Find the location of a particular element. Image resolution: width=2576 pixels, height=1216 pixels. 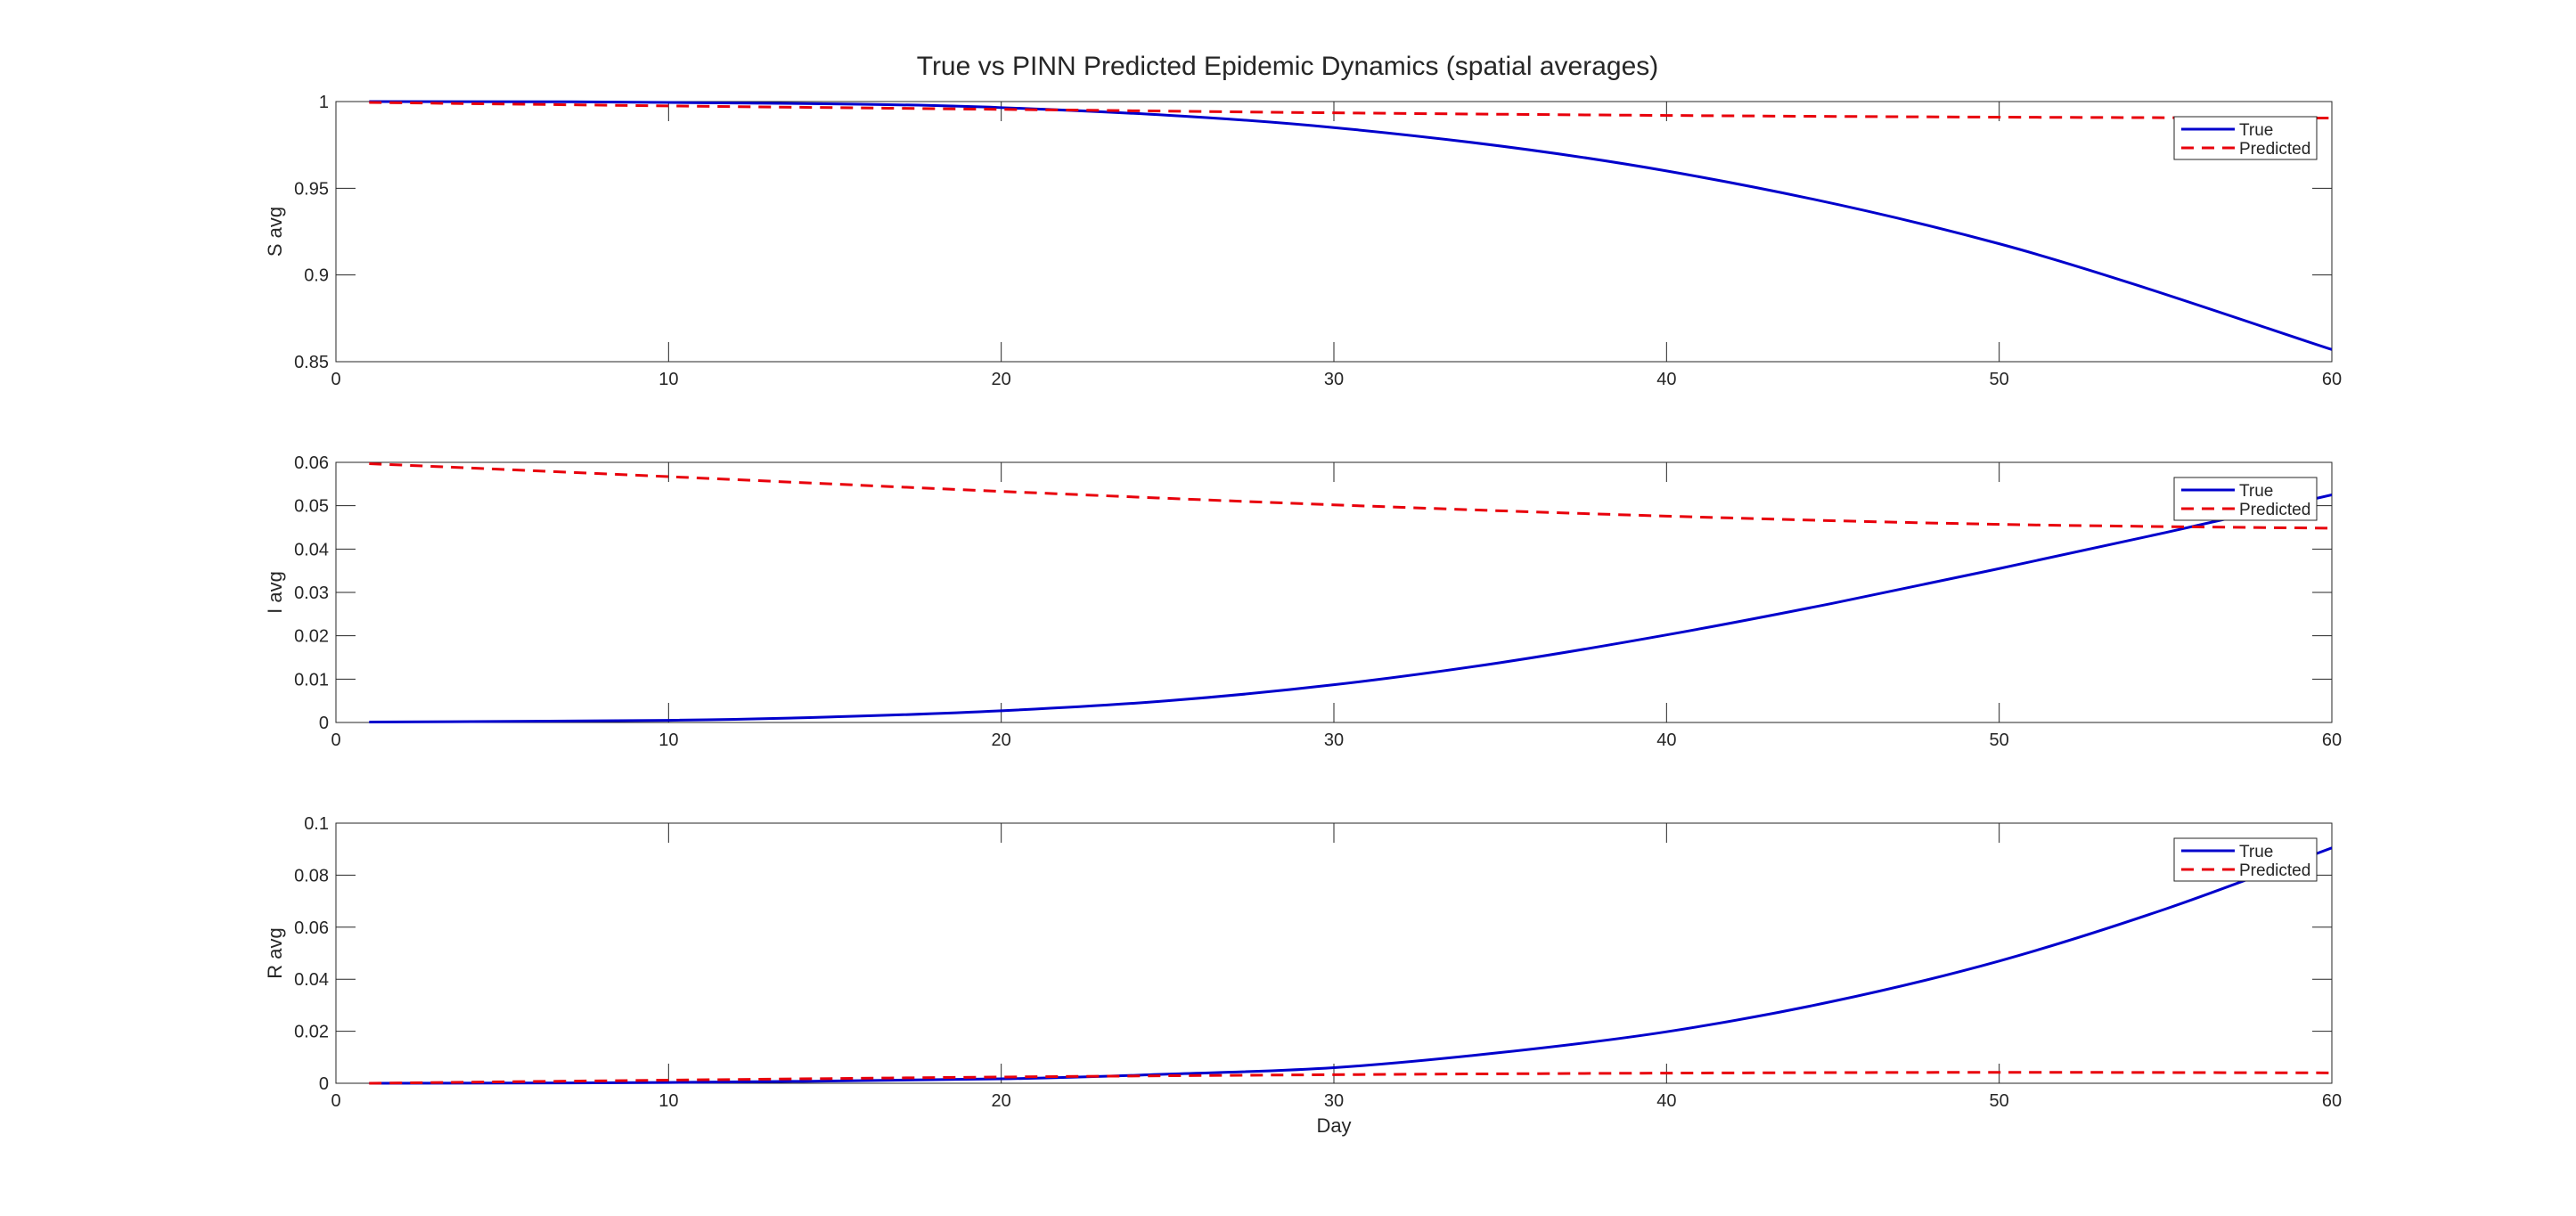

y-tick-label: 0.03 is located at coordinates (311, 593).